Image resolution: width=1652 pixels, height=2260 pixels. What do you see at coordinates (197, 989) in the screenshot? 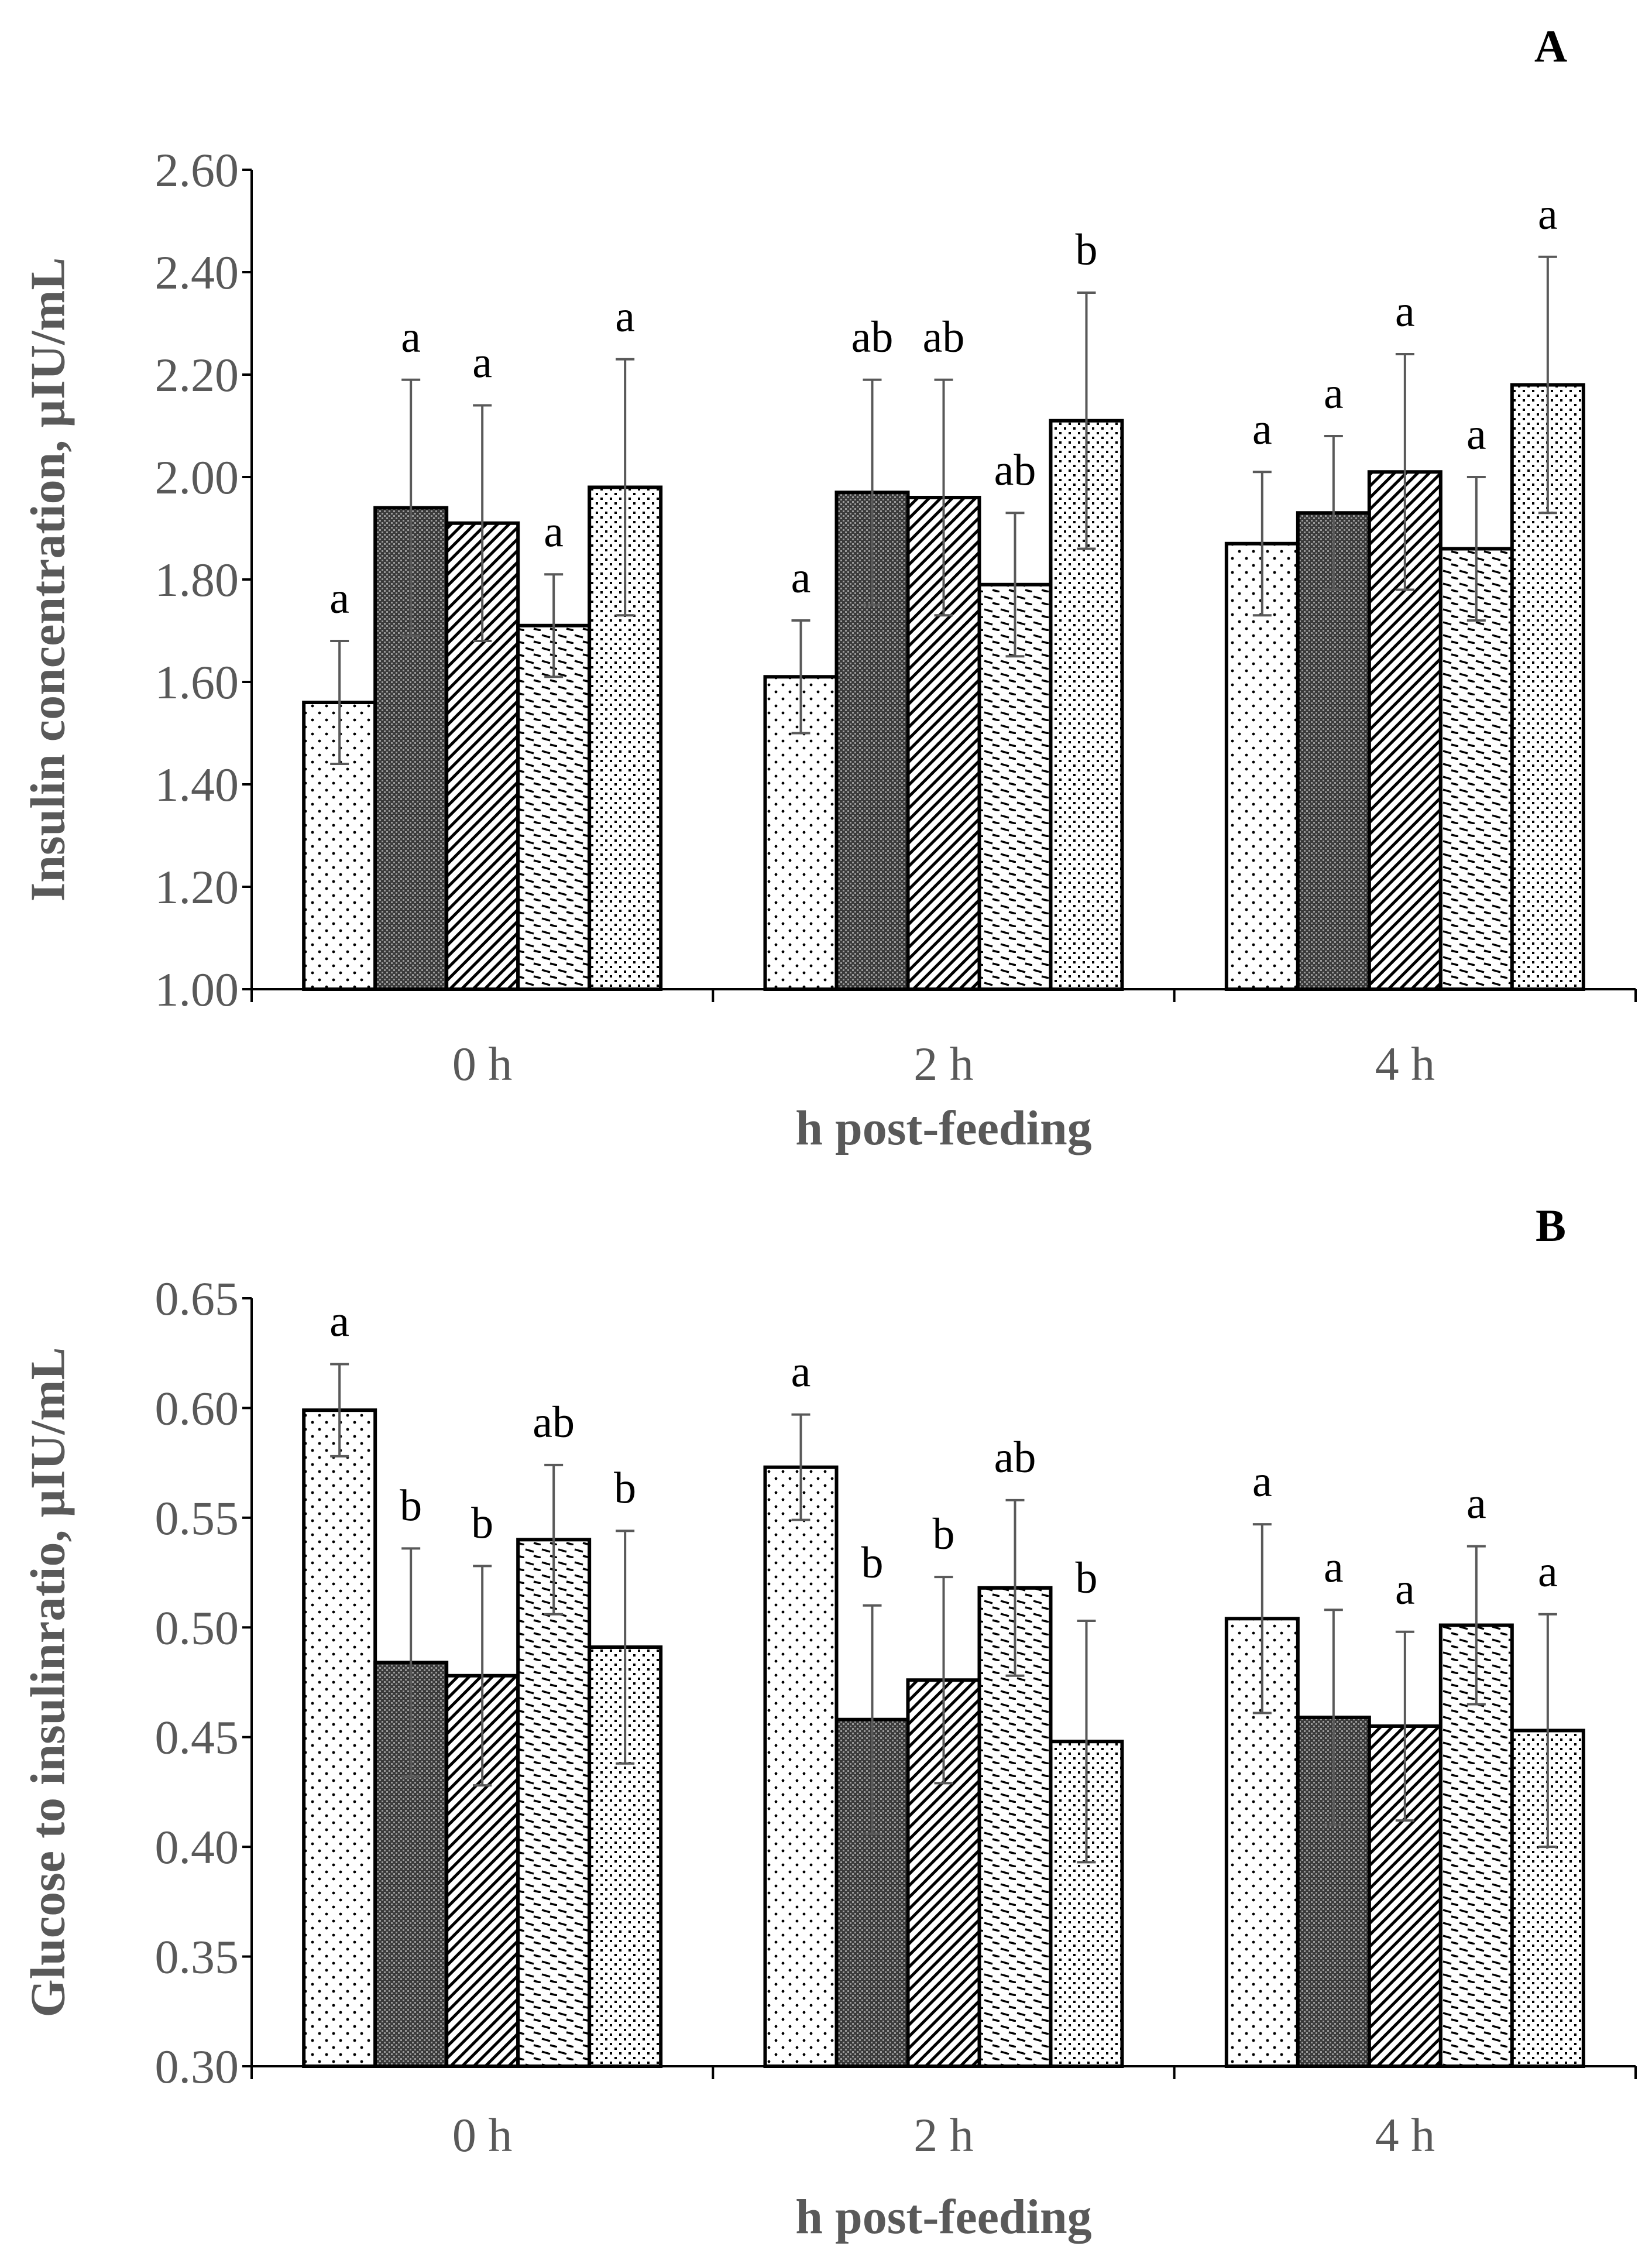
I see `y-tick-label: 1.00` at bounding box center [197, 989].